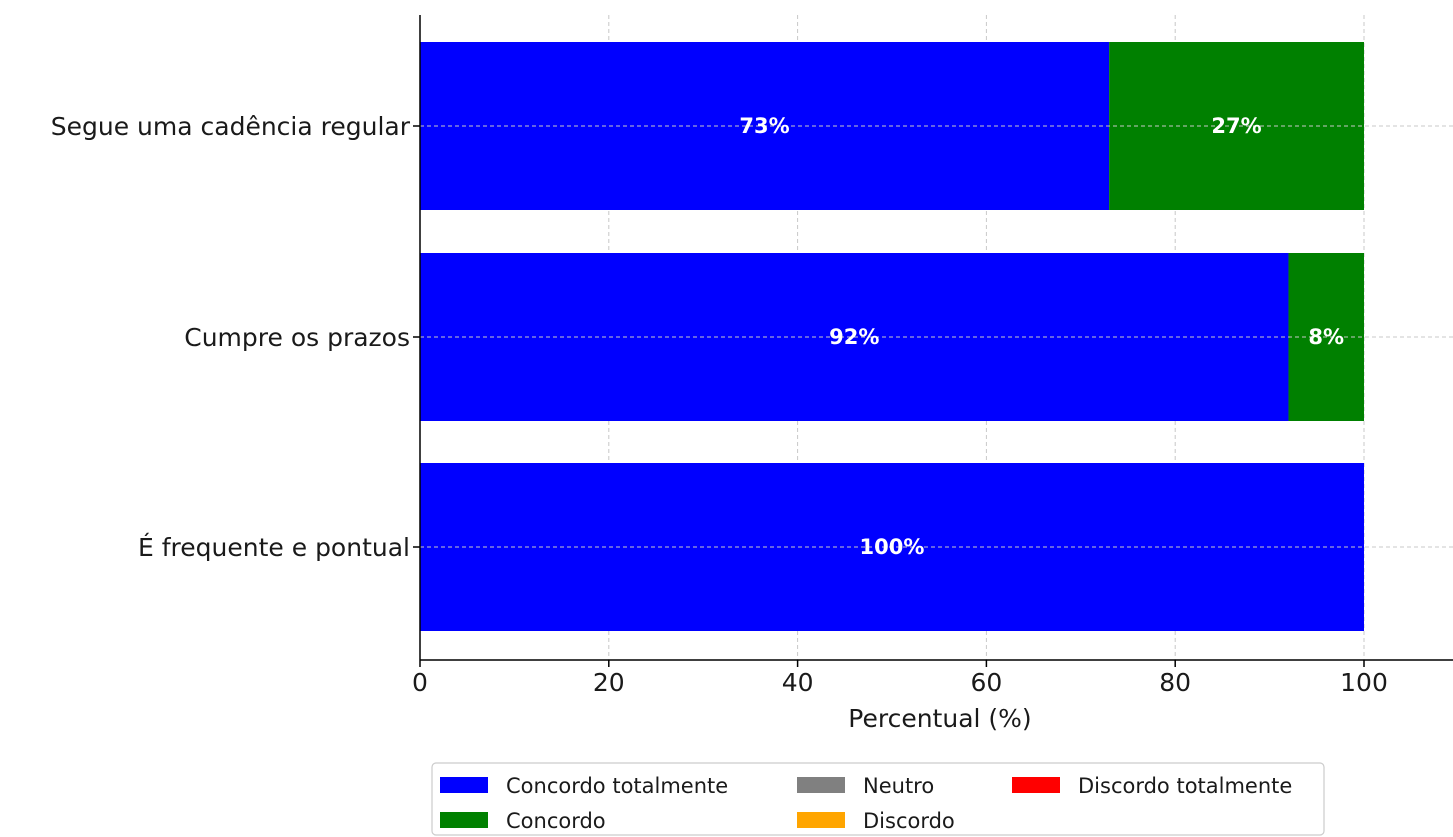 This screenshot has width=1453, height=837. Describe the element at coordinates (798, 682) in the screenshot. I see `x-tick-label-40: 40` at that location.